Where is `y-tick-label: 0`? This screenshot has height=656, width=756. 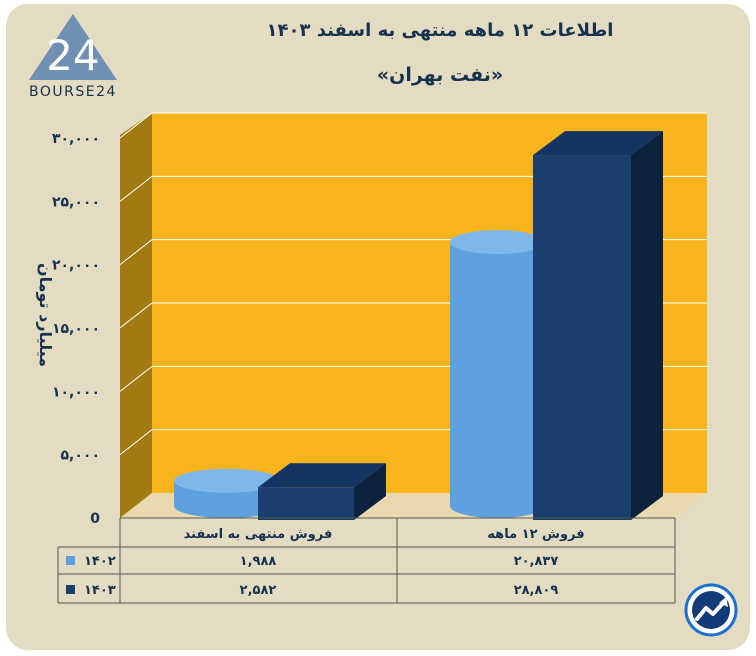
y-tick-label: 0 is located at coordinates (95, 519).